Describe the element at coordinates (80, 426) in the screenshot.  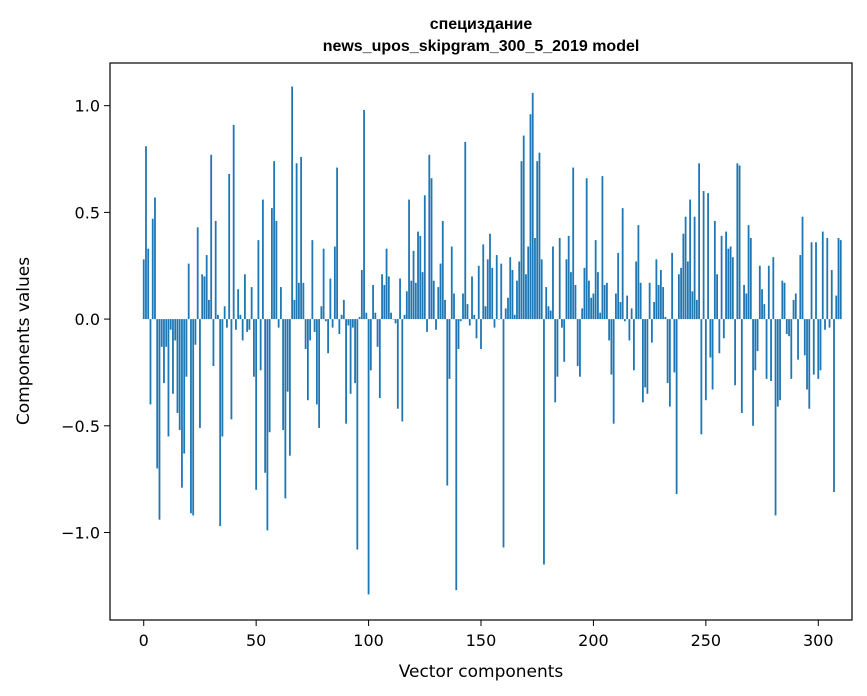
I see `y-tick-label: −0.5` at that location.